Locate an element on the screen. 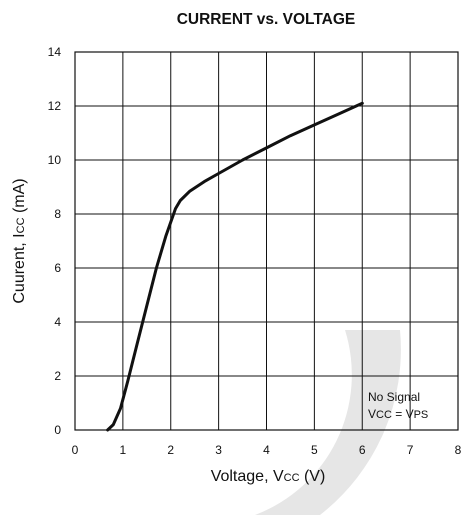 The height and width of the screenshot is (515, 464). y-tick-label: 12 is located at coordinates (55, 106).